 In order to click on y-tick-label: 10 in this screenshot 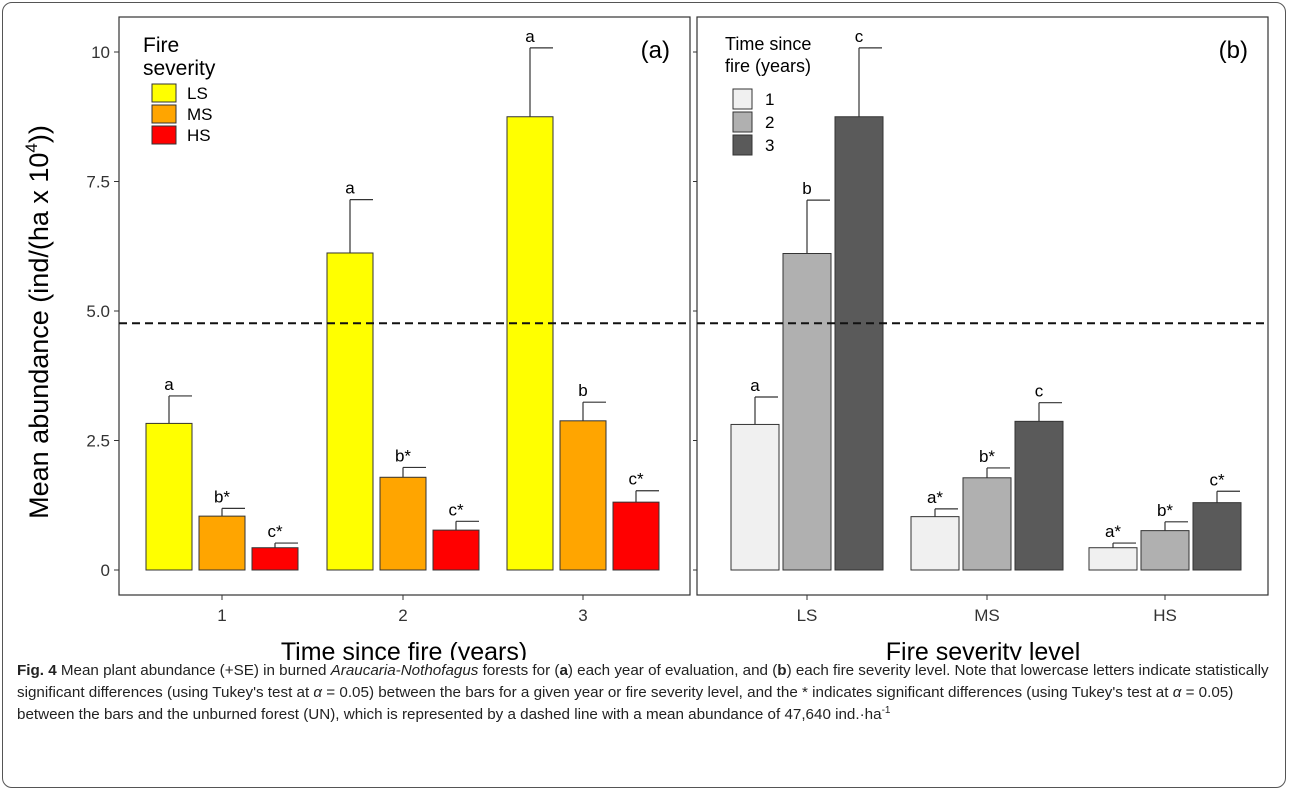, I will do `click(100, 52)`.